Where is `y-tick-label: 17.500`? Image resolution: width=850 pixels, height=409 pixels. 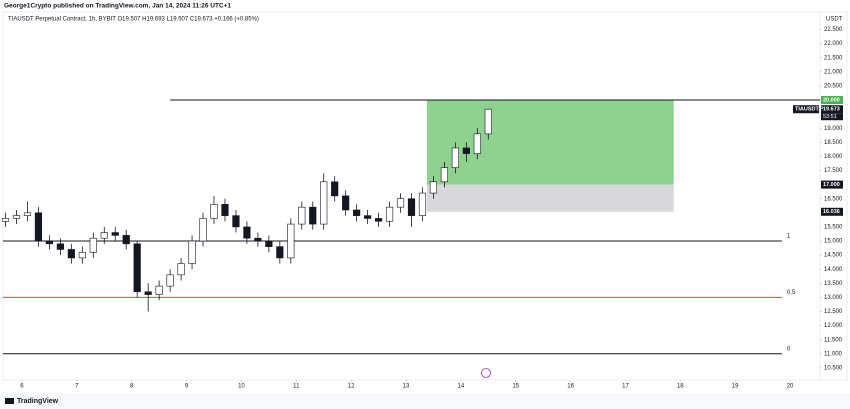 y-tick-label: 17.500 is located at coordinates (833, 171).